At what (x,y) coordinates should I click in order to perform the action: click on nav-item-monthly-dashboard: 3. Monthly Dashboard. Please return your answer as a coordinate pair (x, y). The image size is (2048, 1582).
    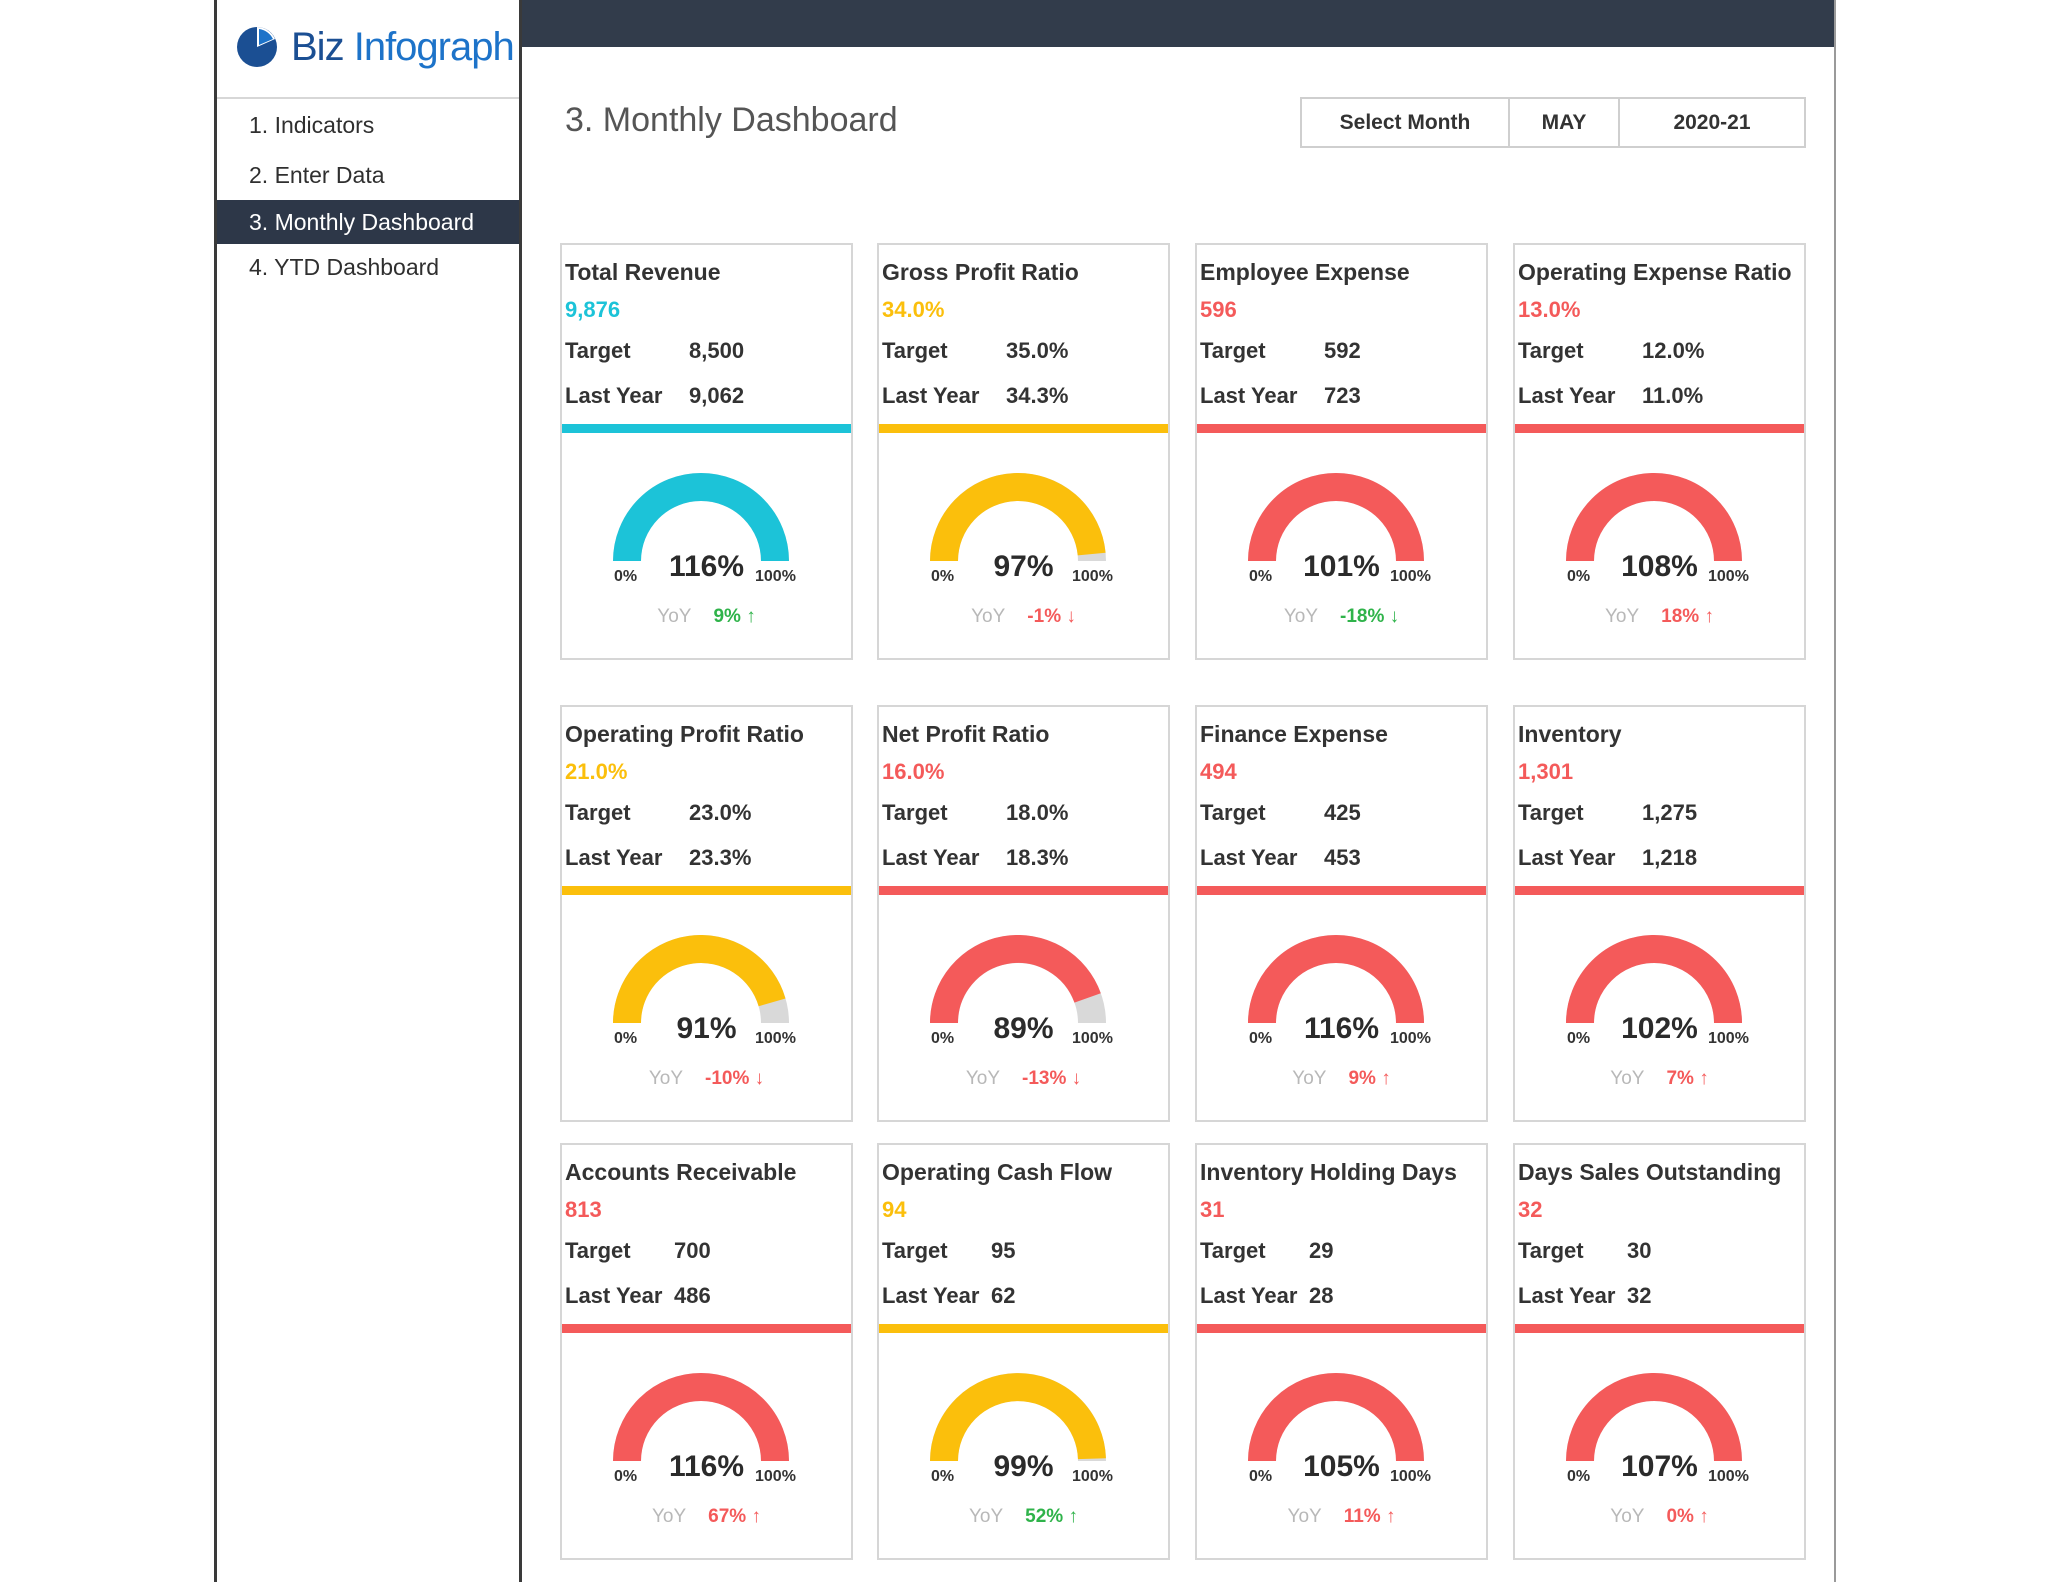
    Looking at the image, I should click on (368, 222).